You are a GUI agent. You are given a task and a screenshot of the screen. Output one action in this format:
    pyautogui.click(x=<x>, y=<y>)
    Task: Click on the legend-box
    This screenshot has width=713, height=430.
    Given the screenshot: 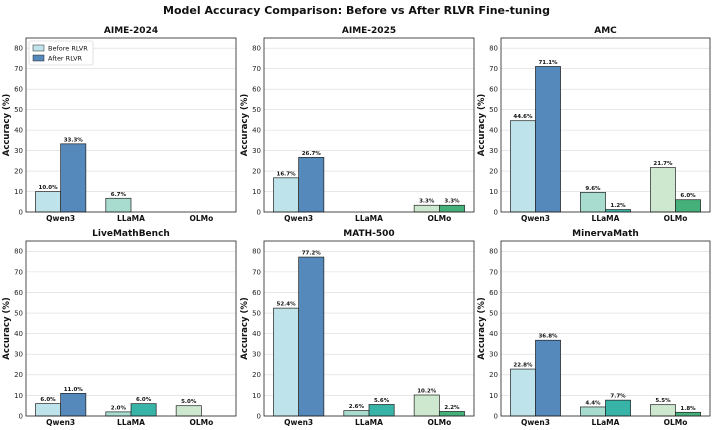 What is the action you would take?
    pyautogui.click(x=61, y=53)
    